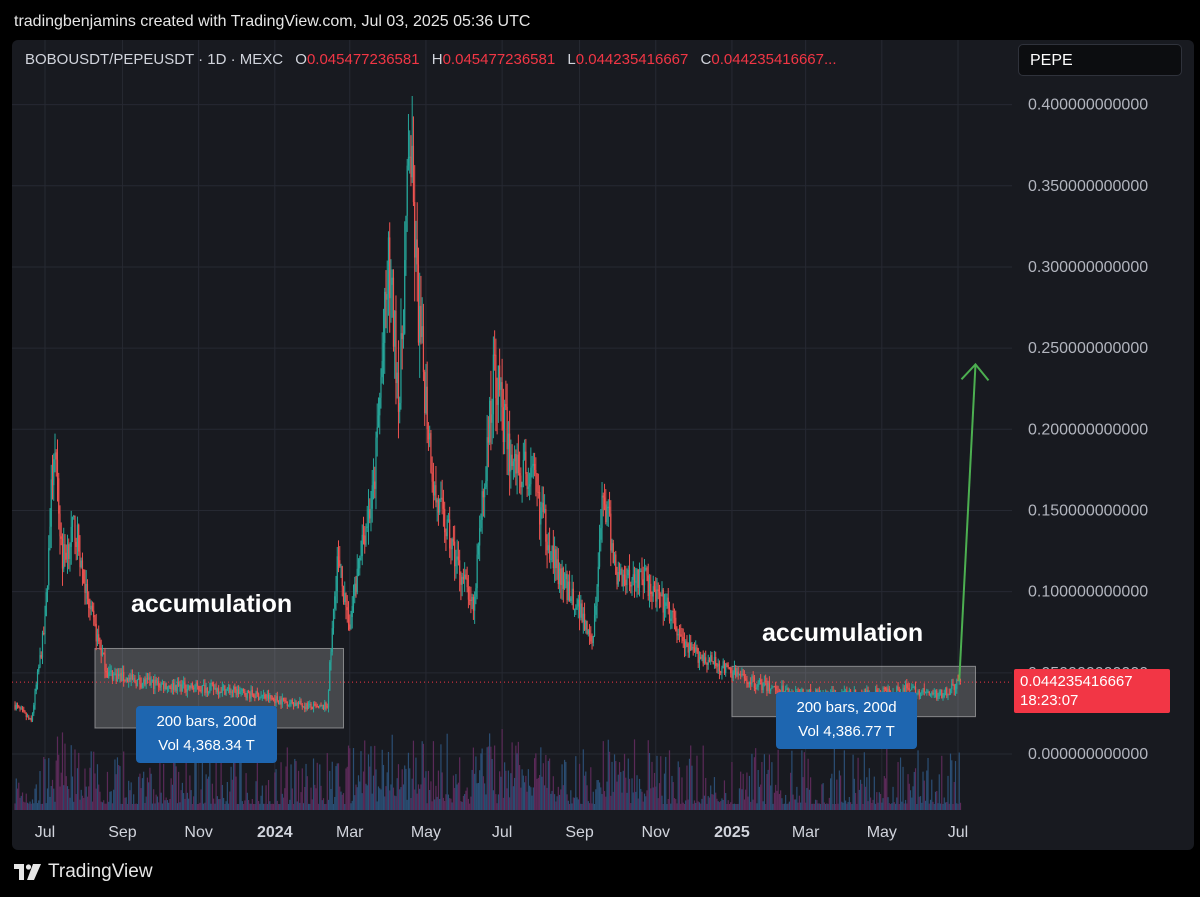 The image size is (1200, 897). Describe the element at coordinates (206, 734) in the screenshot. I see `range-stats-box-left: 200 bars, 200d Vol 4,368.34 T` at that location.